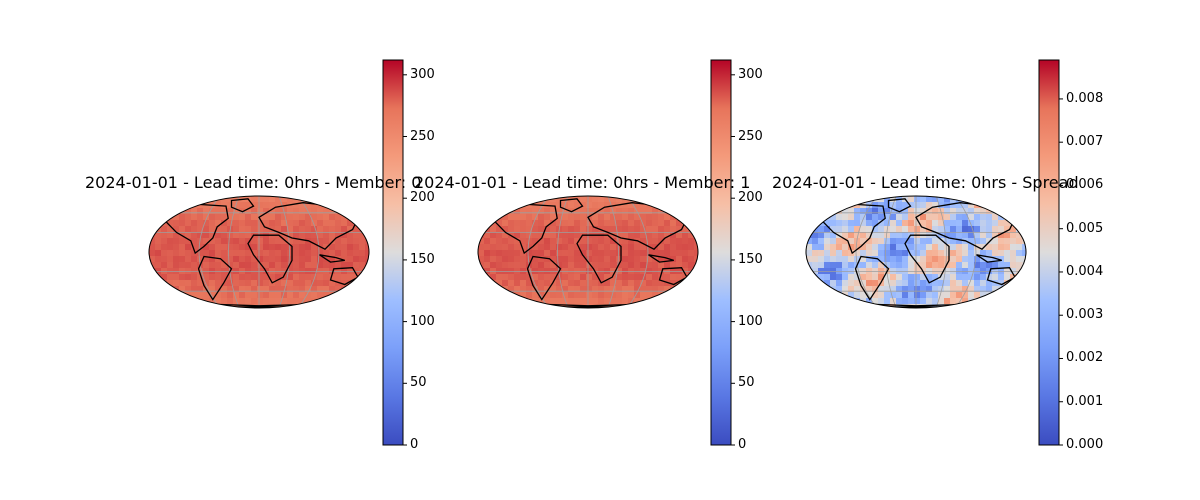 The width and height of the screenshot is (1200, 500). Describe the element at coordinates (422, 74) in the screenshot. I see `colorbar-tick-label: 300` at that location.